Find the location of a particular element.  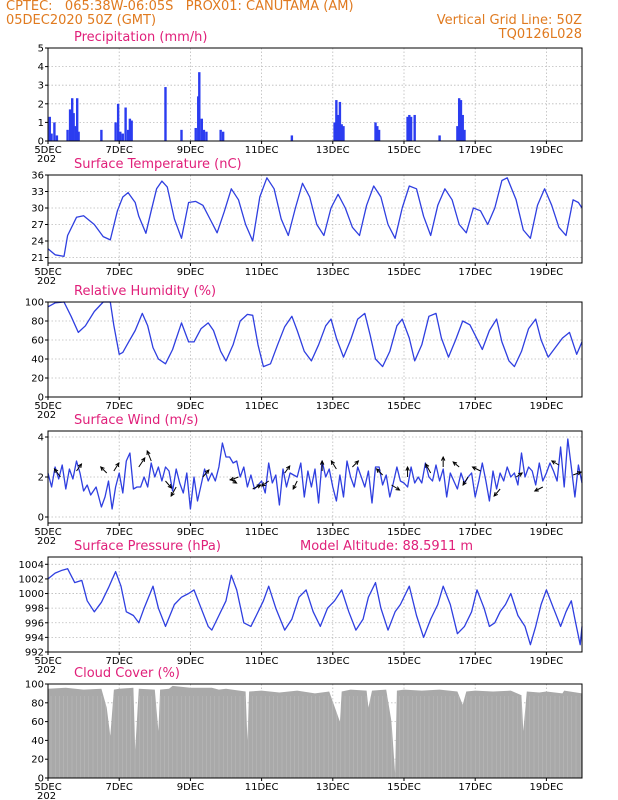

tick-label-y: 3 is located at coordinates (41, 86).